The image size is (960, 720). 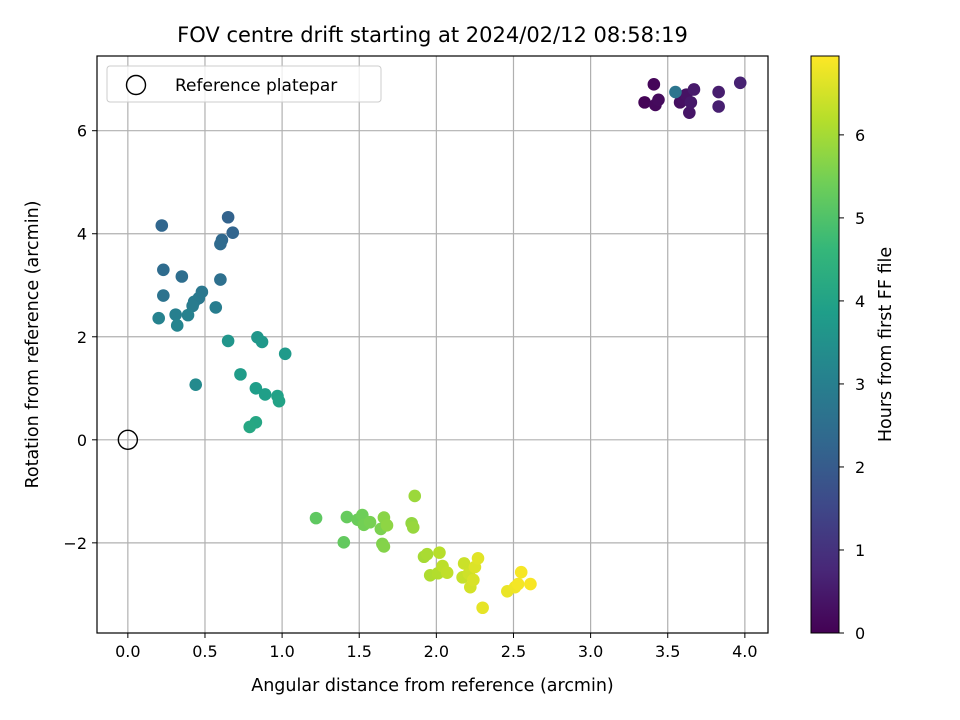 What do you see at coordinates (513, 651) in the screenshot?
I see `x-tick-label: 2.5` at bounding box center [513, 651].